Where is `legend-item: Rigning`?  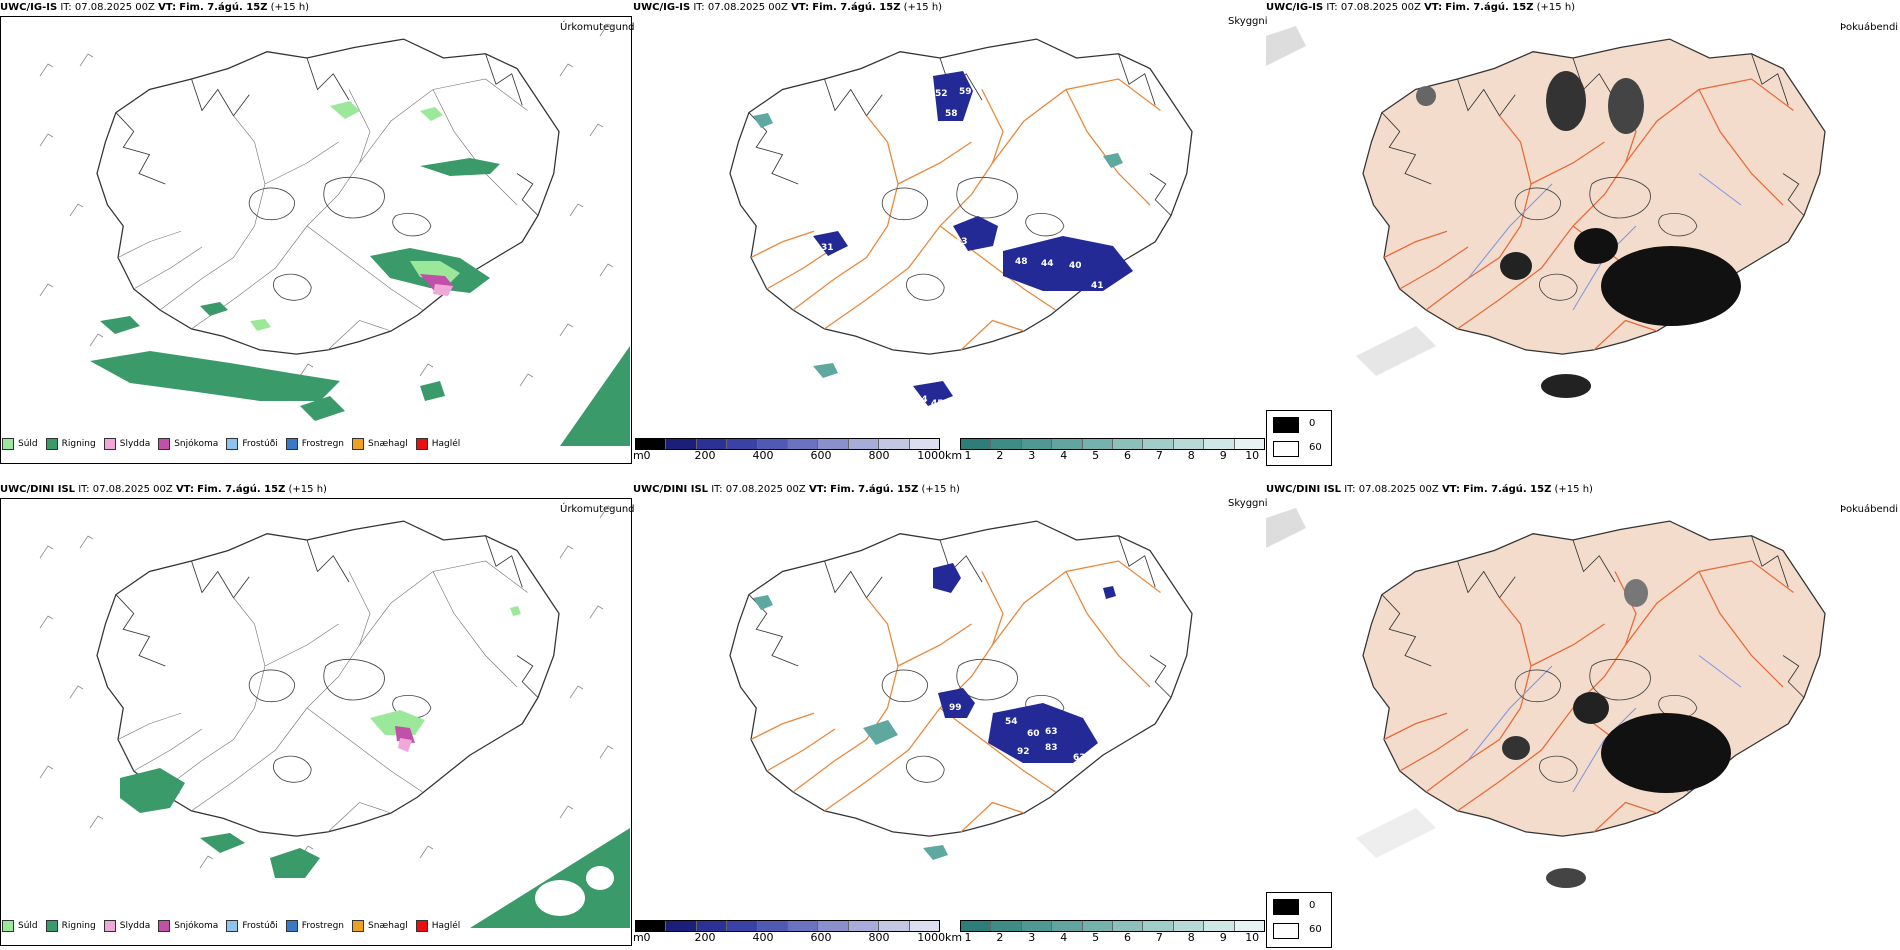 legend-item: Rigning is located at coordinates (70, 926).